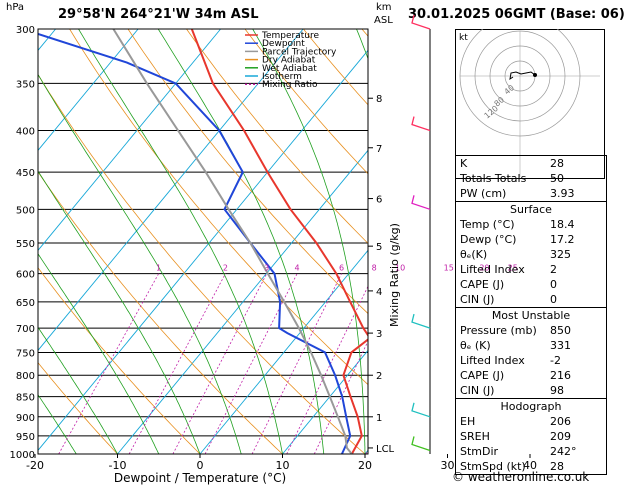 This screenshot has height=486, width=629. What do you see at coordinates (531, 284) in the screenshot?
I see `surface-row: CAPE (J) 0` at bounding box center [531, 284].